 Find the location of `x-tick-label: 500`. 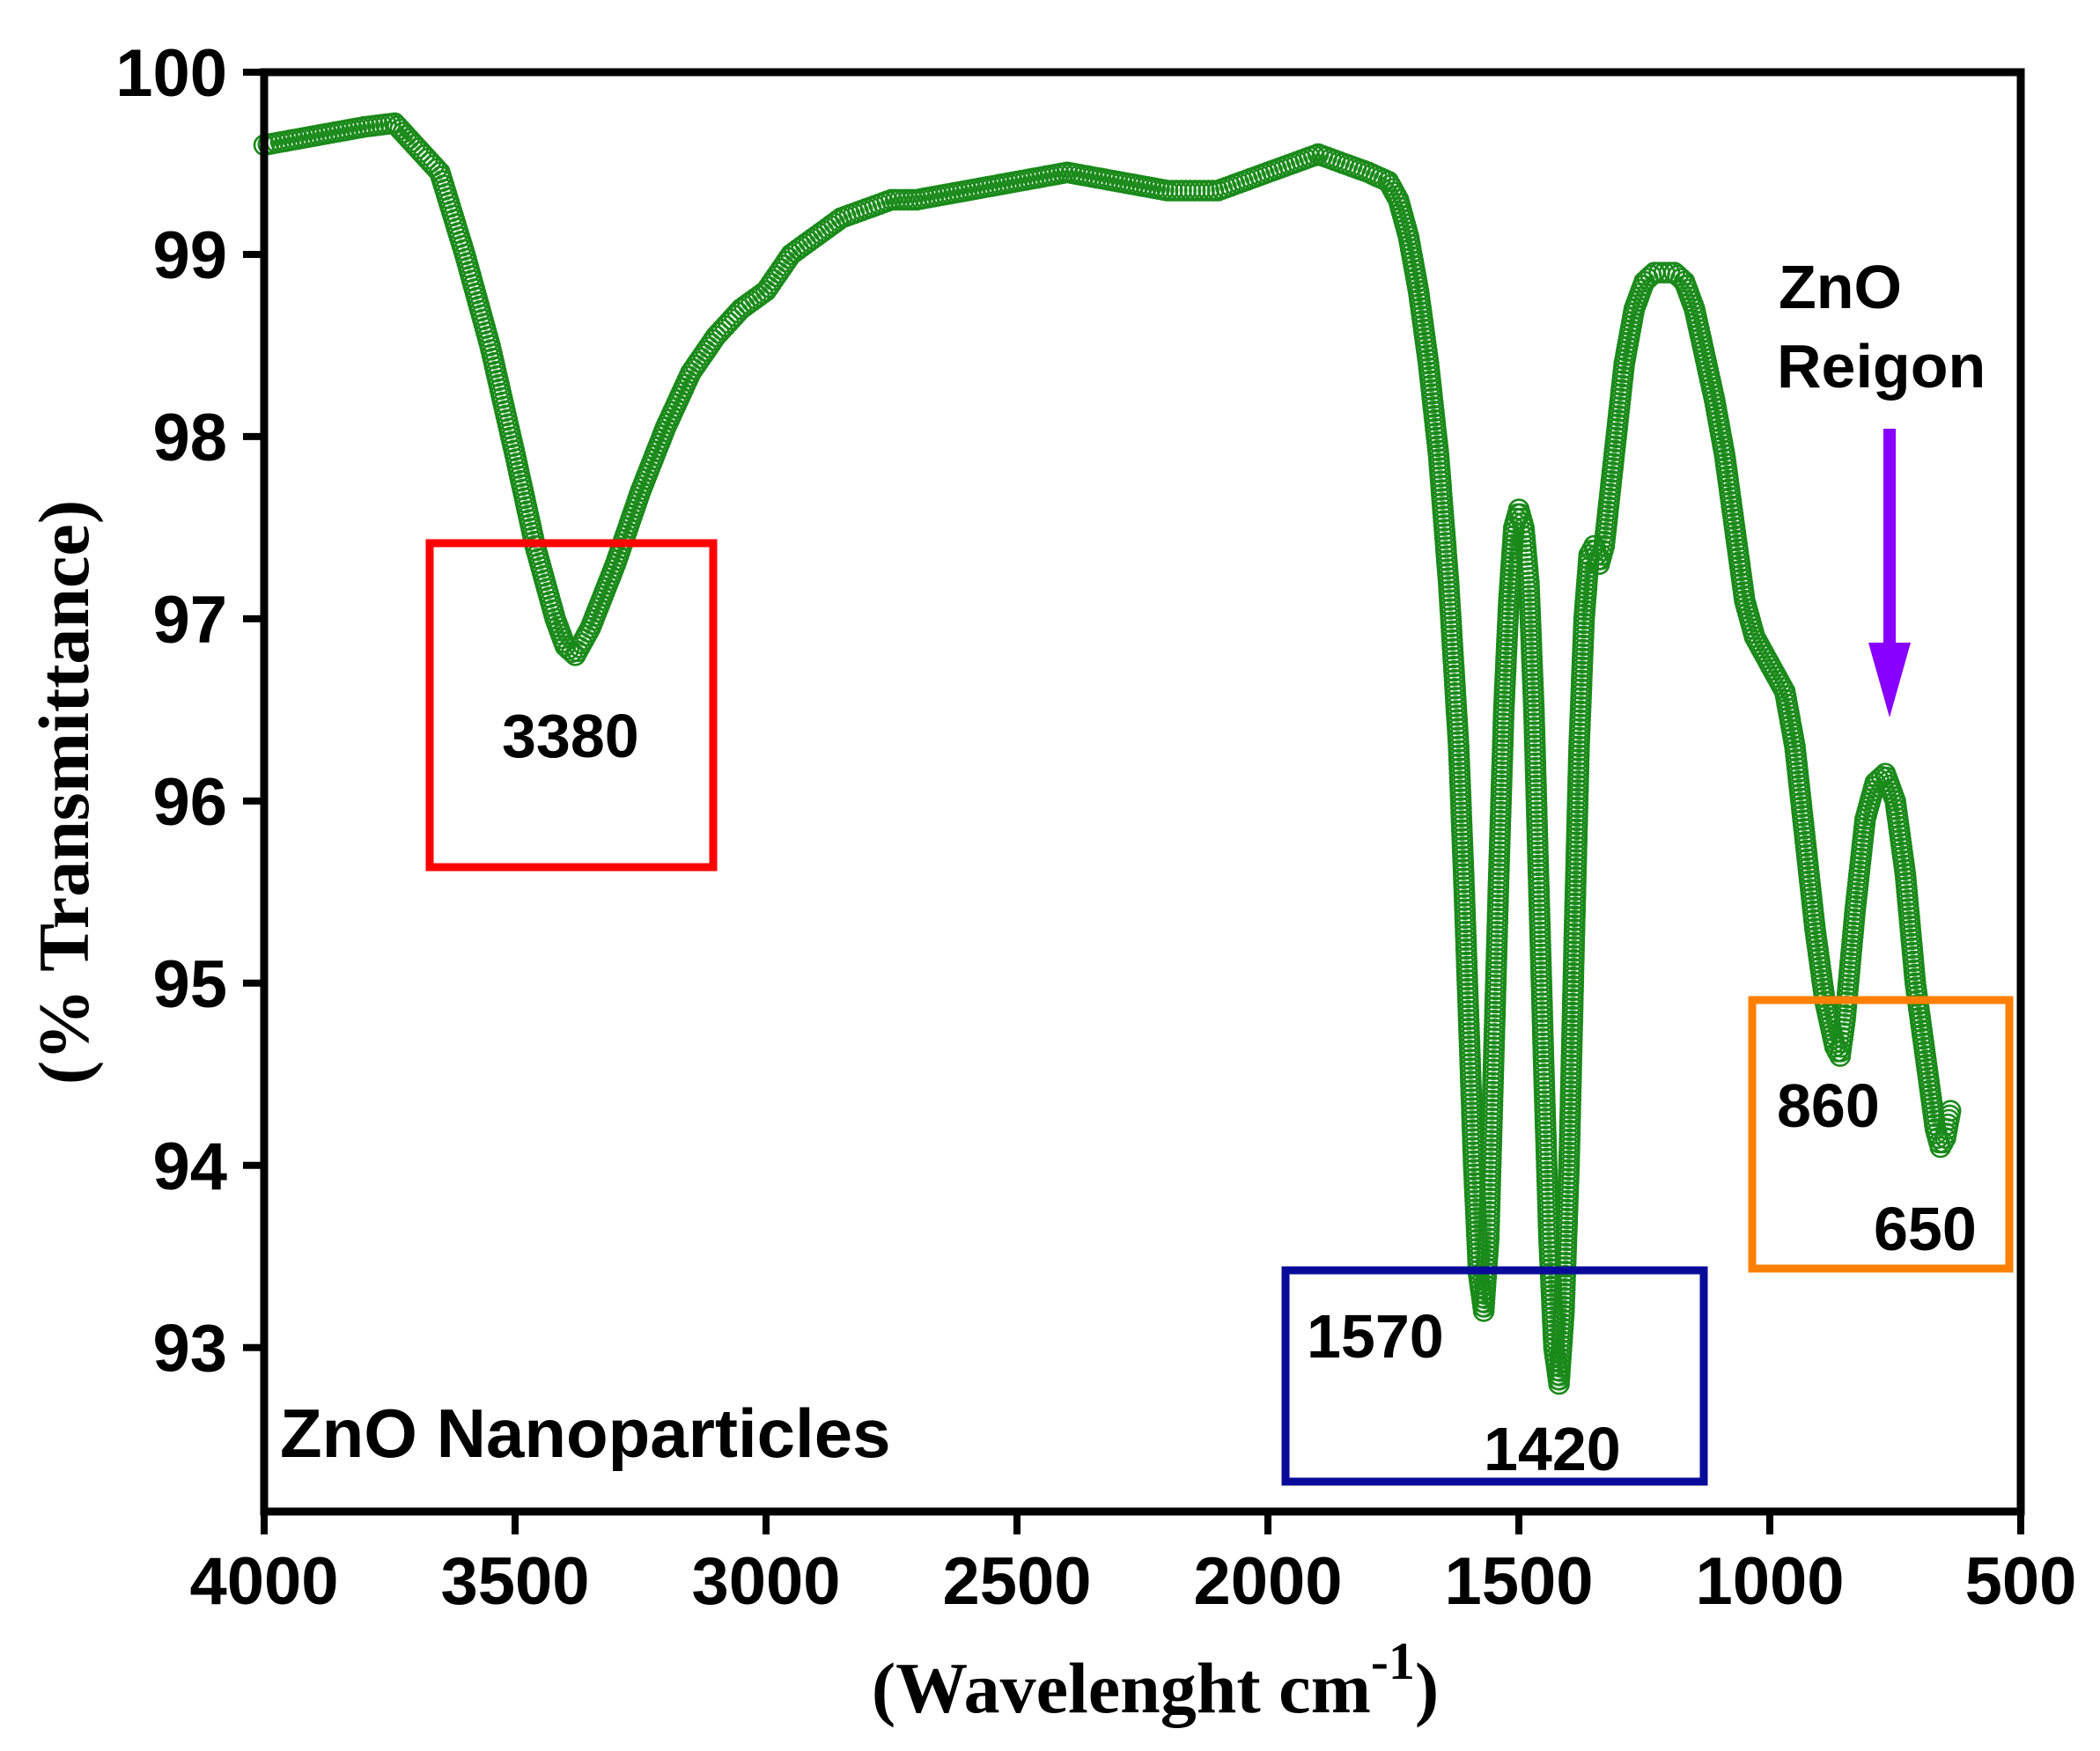

x-tick-label: 500 is located at coordinates (2021, 1581).